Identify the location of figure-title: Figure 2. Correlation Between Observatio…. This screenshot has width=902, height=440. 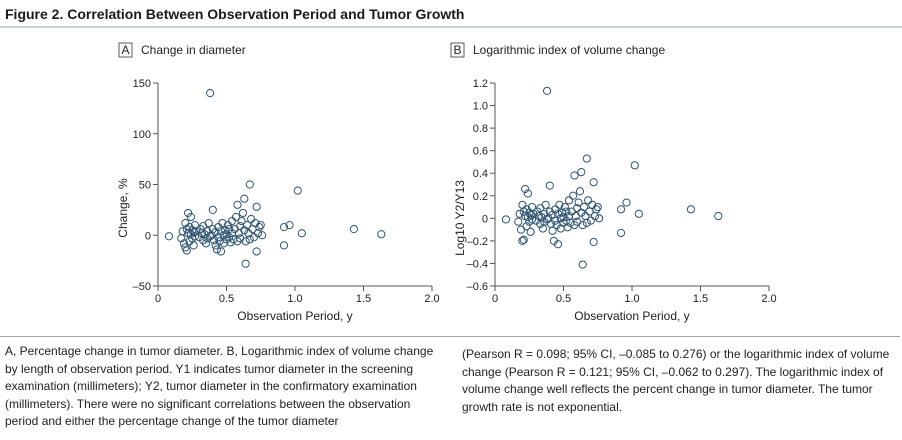
(451, 14).